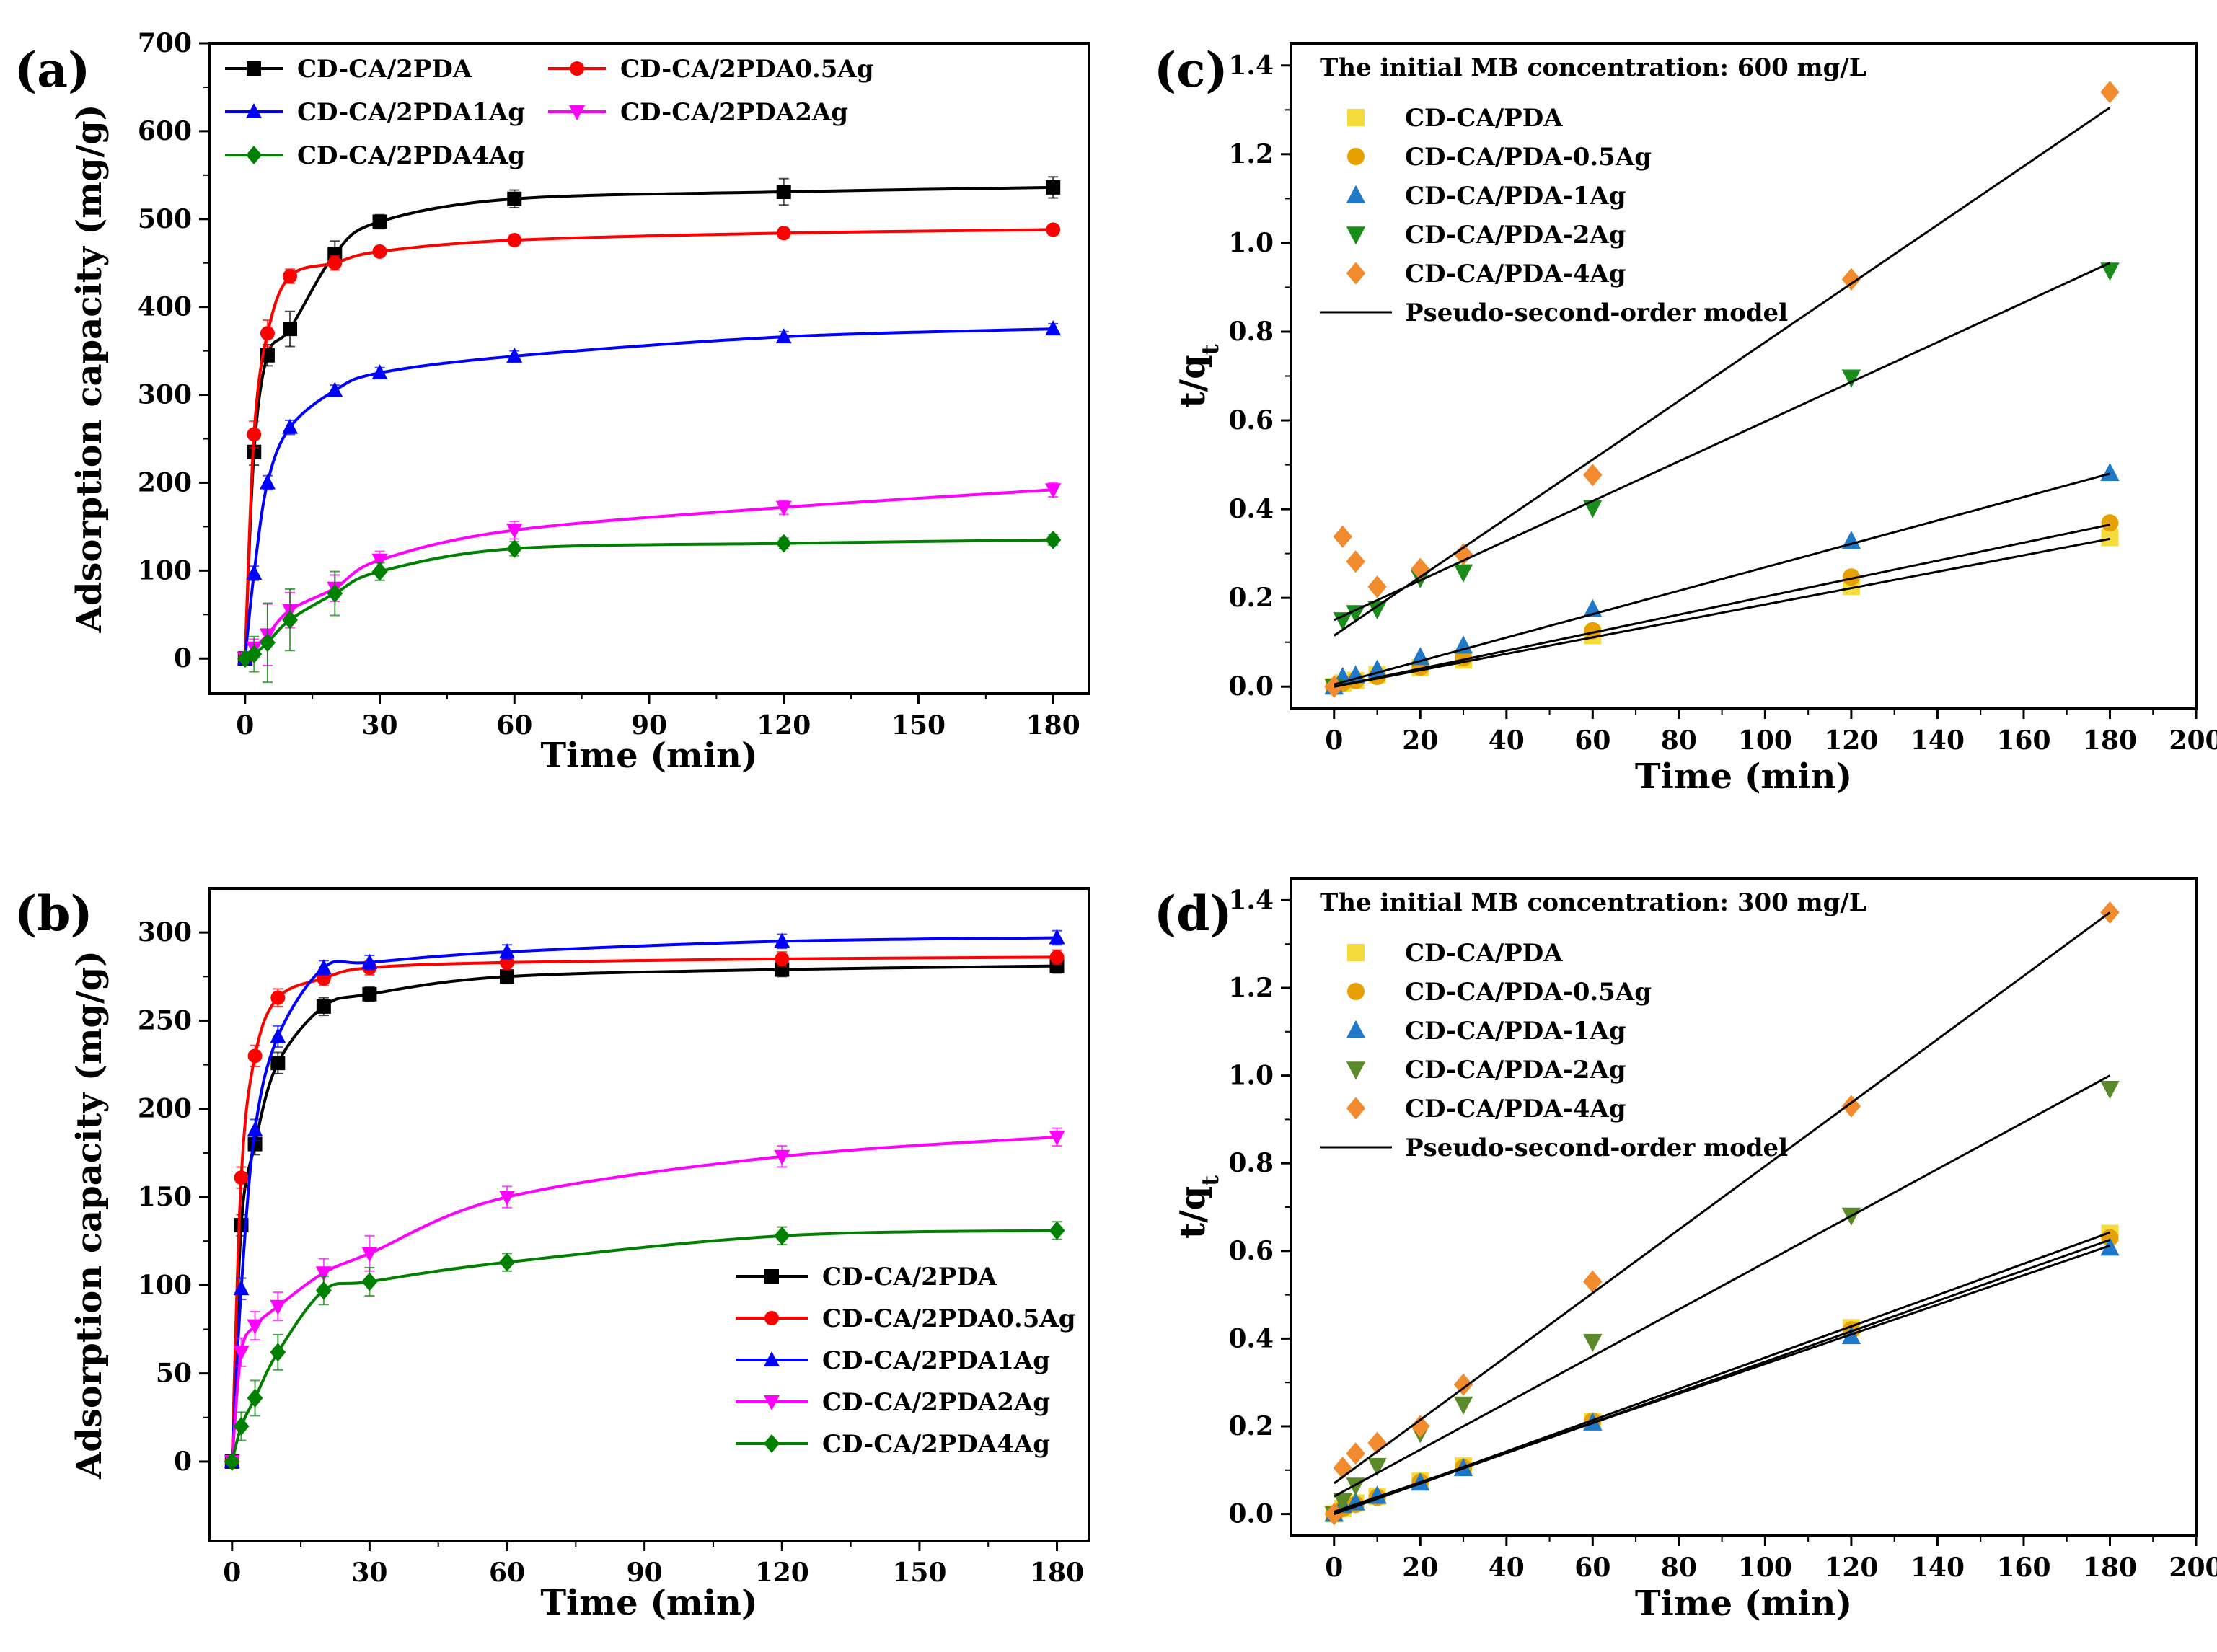 This screenshot has width=2217, height=1652. Describe the element at coordinates (384, 69) in the screenshot. I see `legend-label: CD-CA/2PDA` at that location.